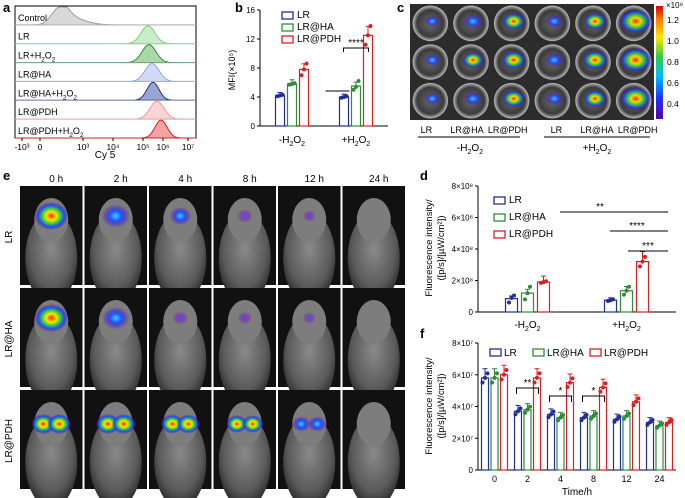 The width and height of the screenshot is (685, 498). I want to click on timepoint-label: 24 h, so click(378, 179).